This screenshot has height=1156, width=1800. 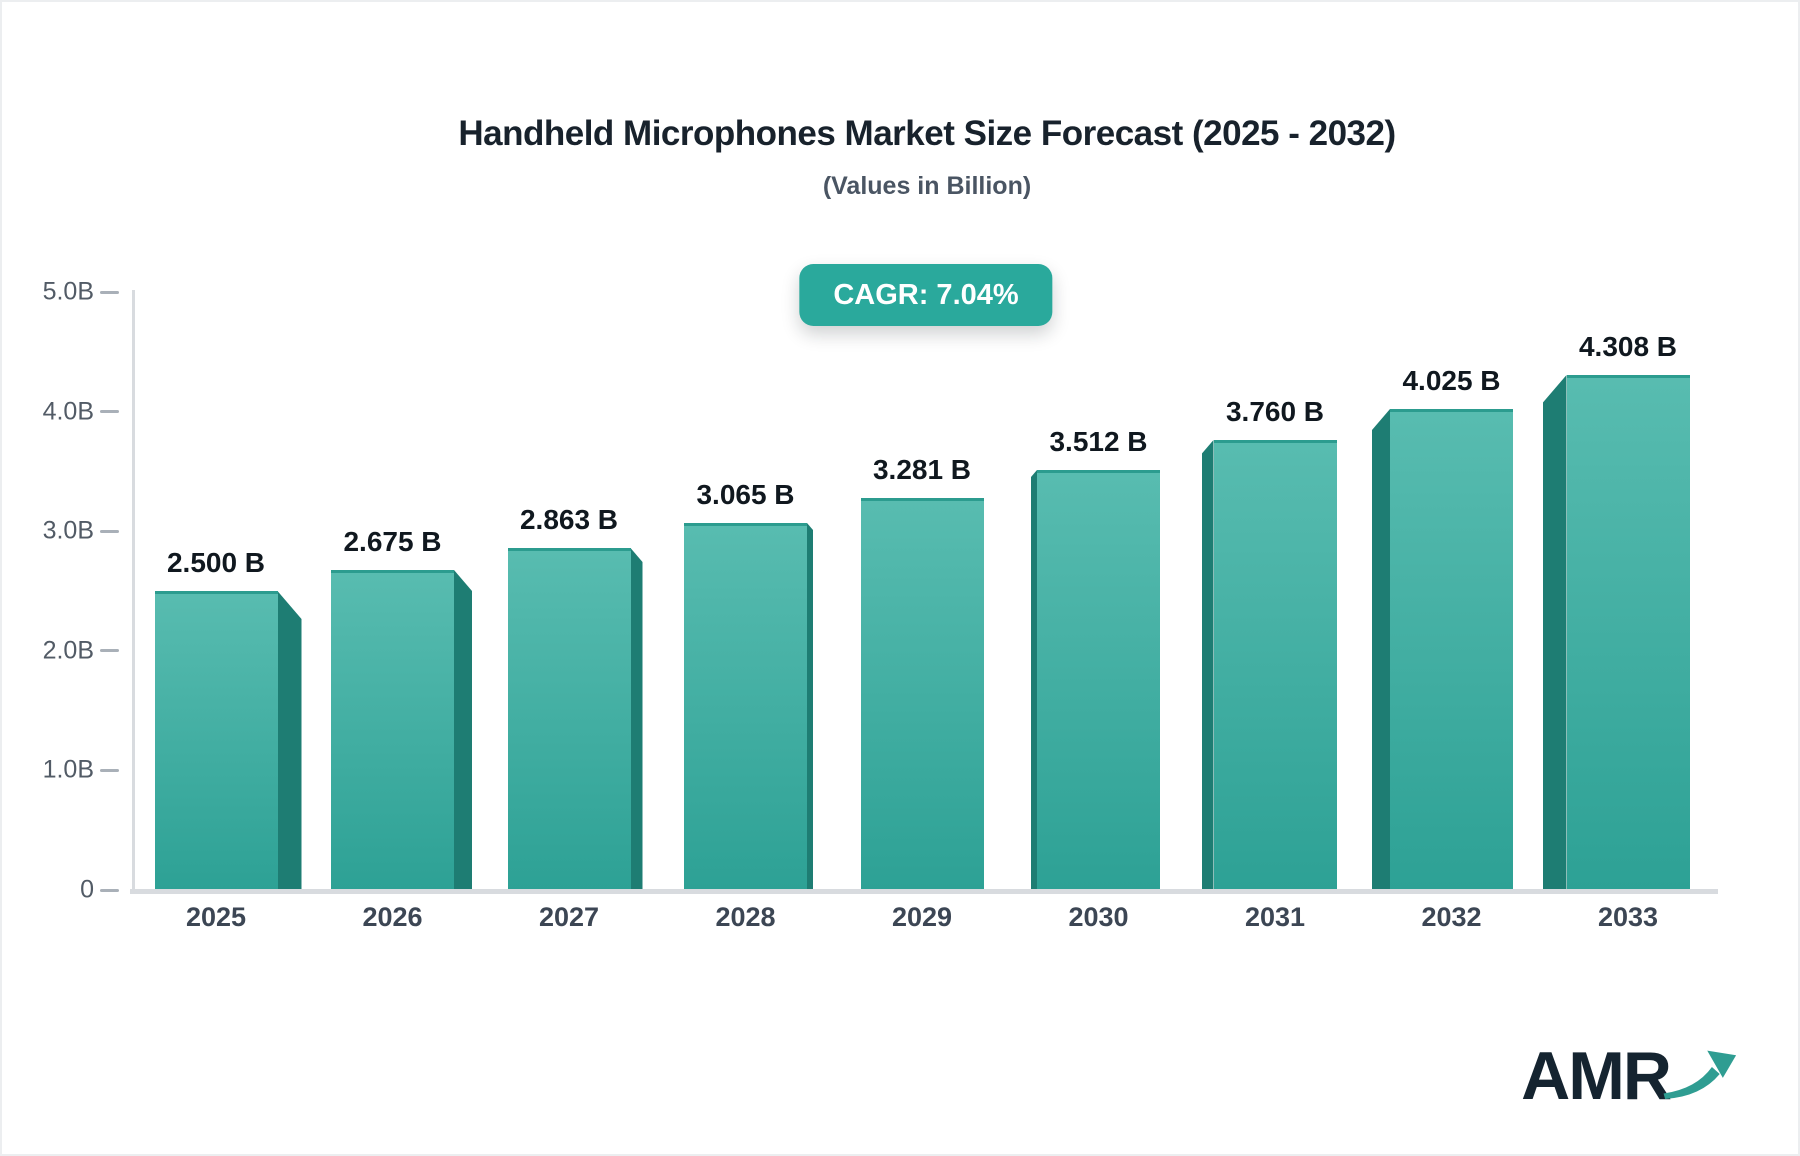 What do you see at coordinates (133, 592) in the screenshot?
I see `y-axis-line` at bounding box center [133, 592].